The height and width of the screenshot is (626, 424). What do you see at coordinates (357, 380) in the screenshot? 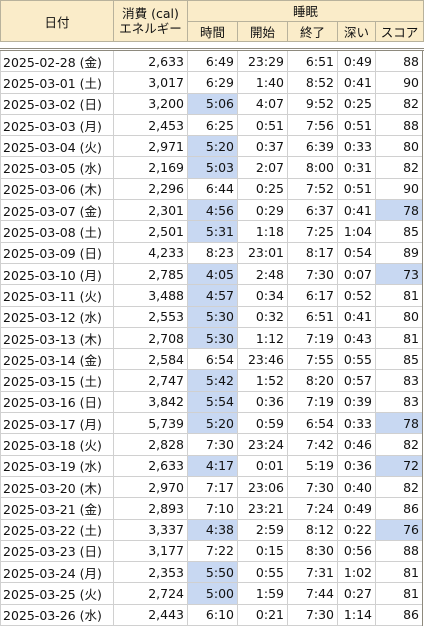
I see `cell-sleep-deep: 0:57` at bounding box center [357, 380].